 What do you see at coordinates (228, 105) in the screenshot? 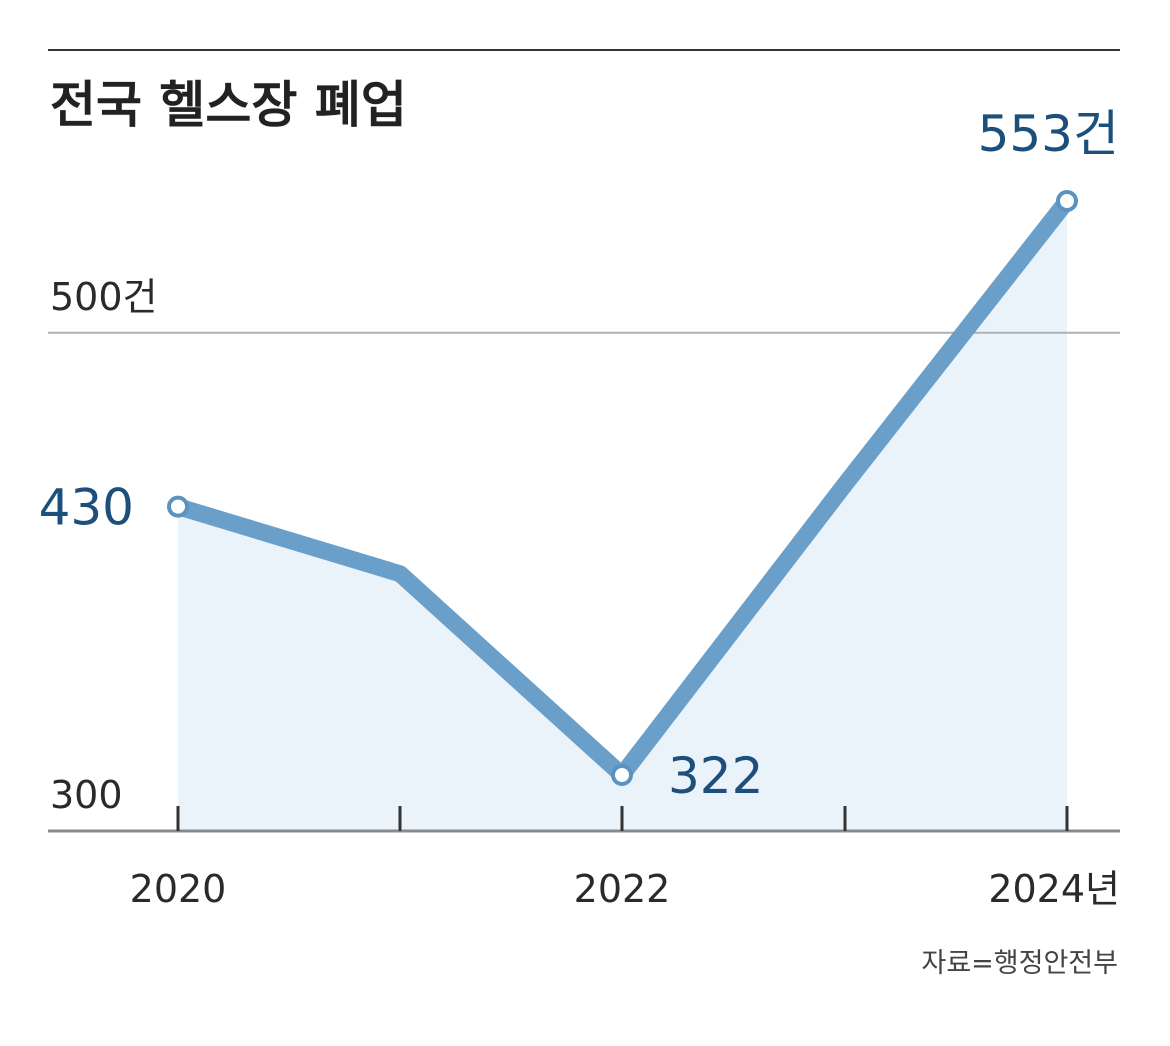
I see `chart-title: 전국 헬스장 폐업` at bounding box center [228, 105].